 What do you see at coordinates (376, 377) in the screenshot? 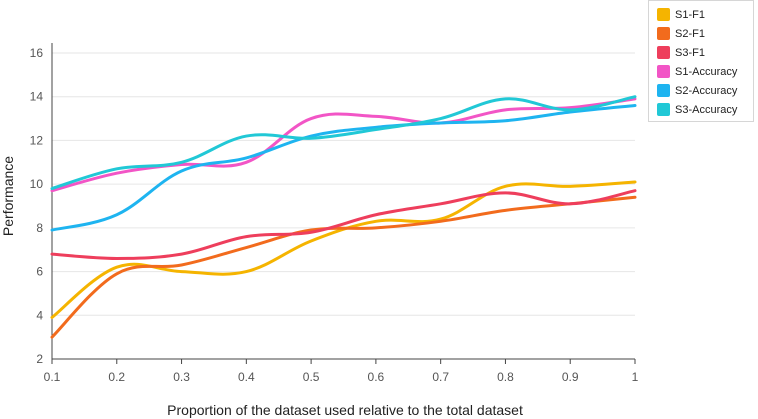
I see `x-tick-label: 0.6` at bounding box center [376, 377].